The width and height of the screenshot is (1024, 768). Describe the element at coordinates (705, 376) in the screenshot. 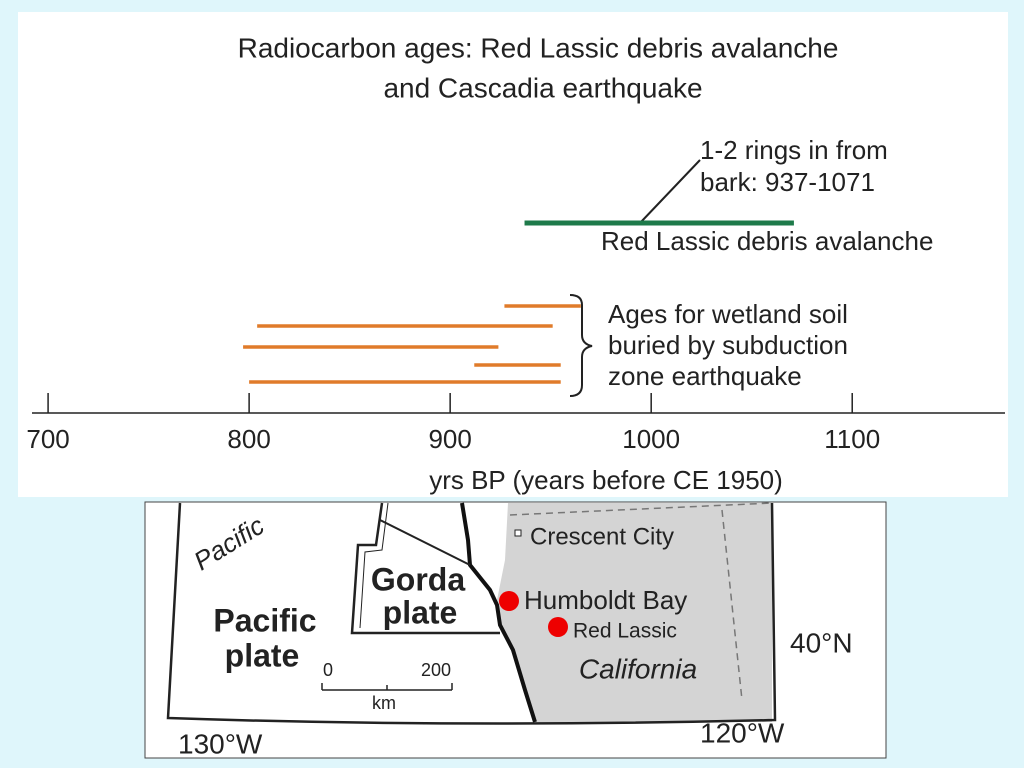

I see `series-label: zone earthquake` at that location.